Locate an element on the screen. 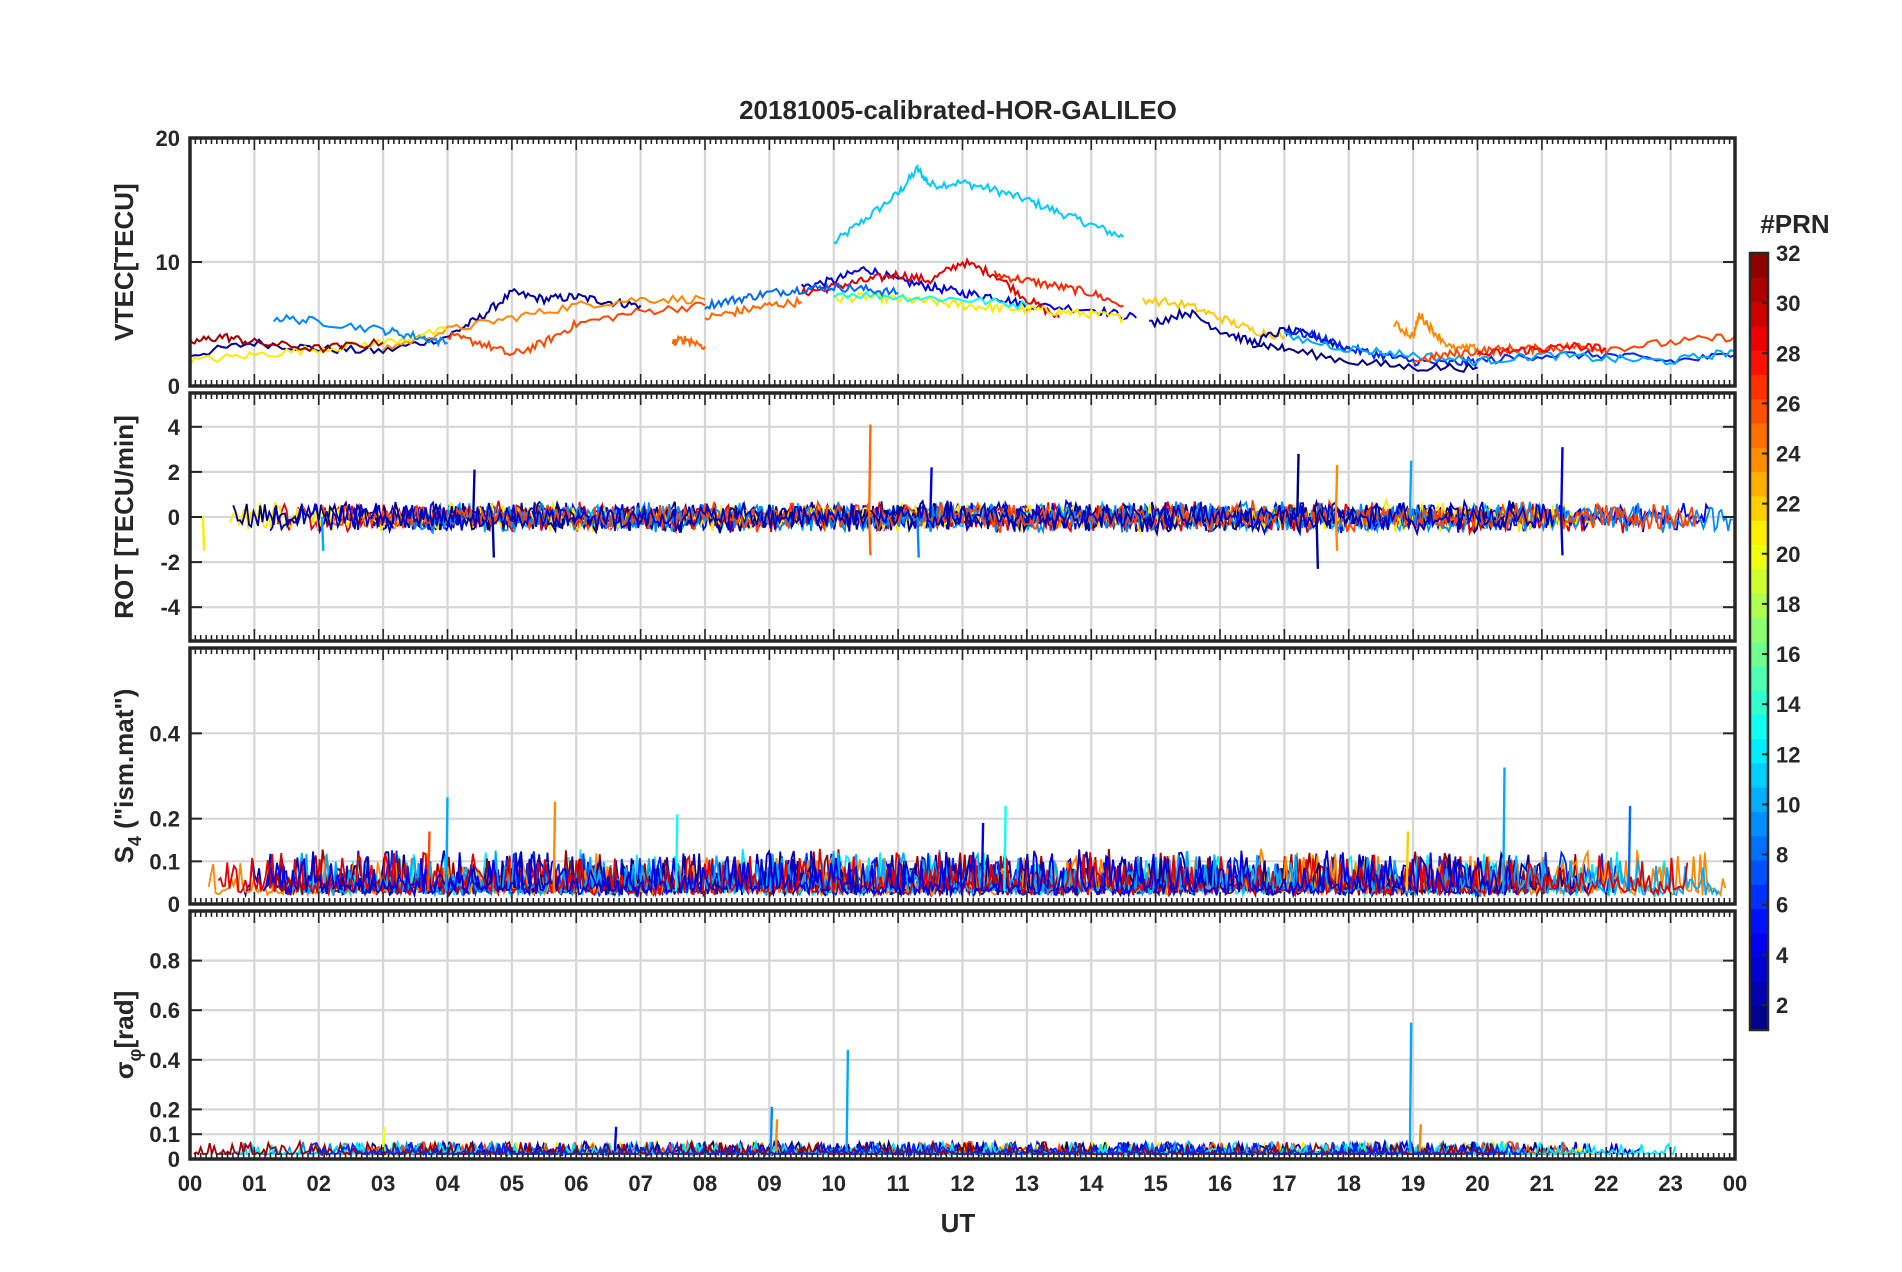 Image resolution: width=1902 pixels, height=1272 pixels. colorbar-tick-label: 26 is located at coordinates (1788, 403).